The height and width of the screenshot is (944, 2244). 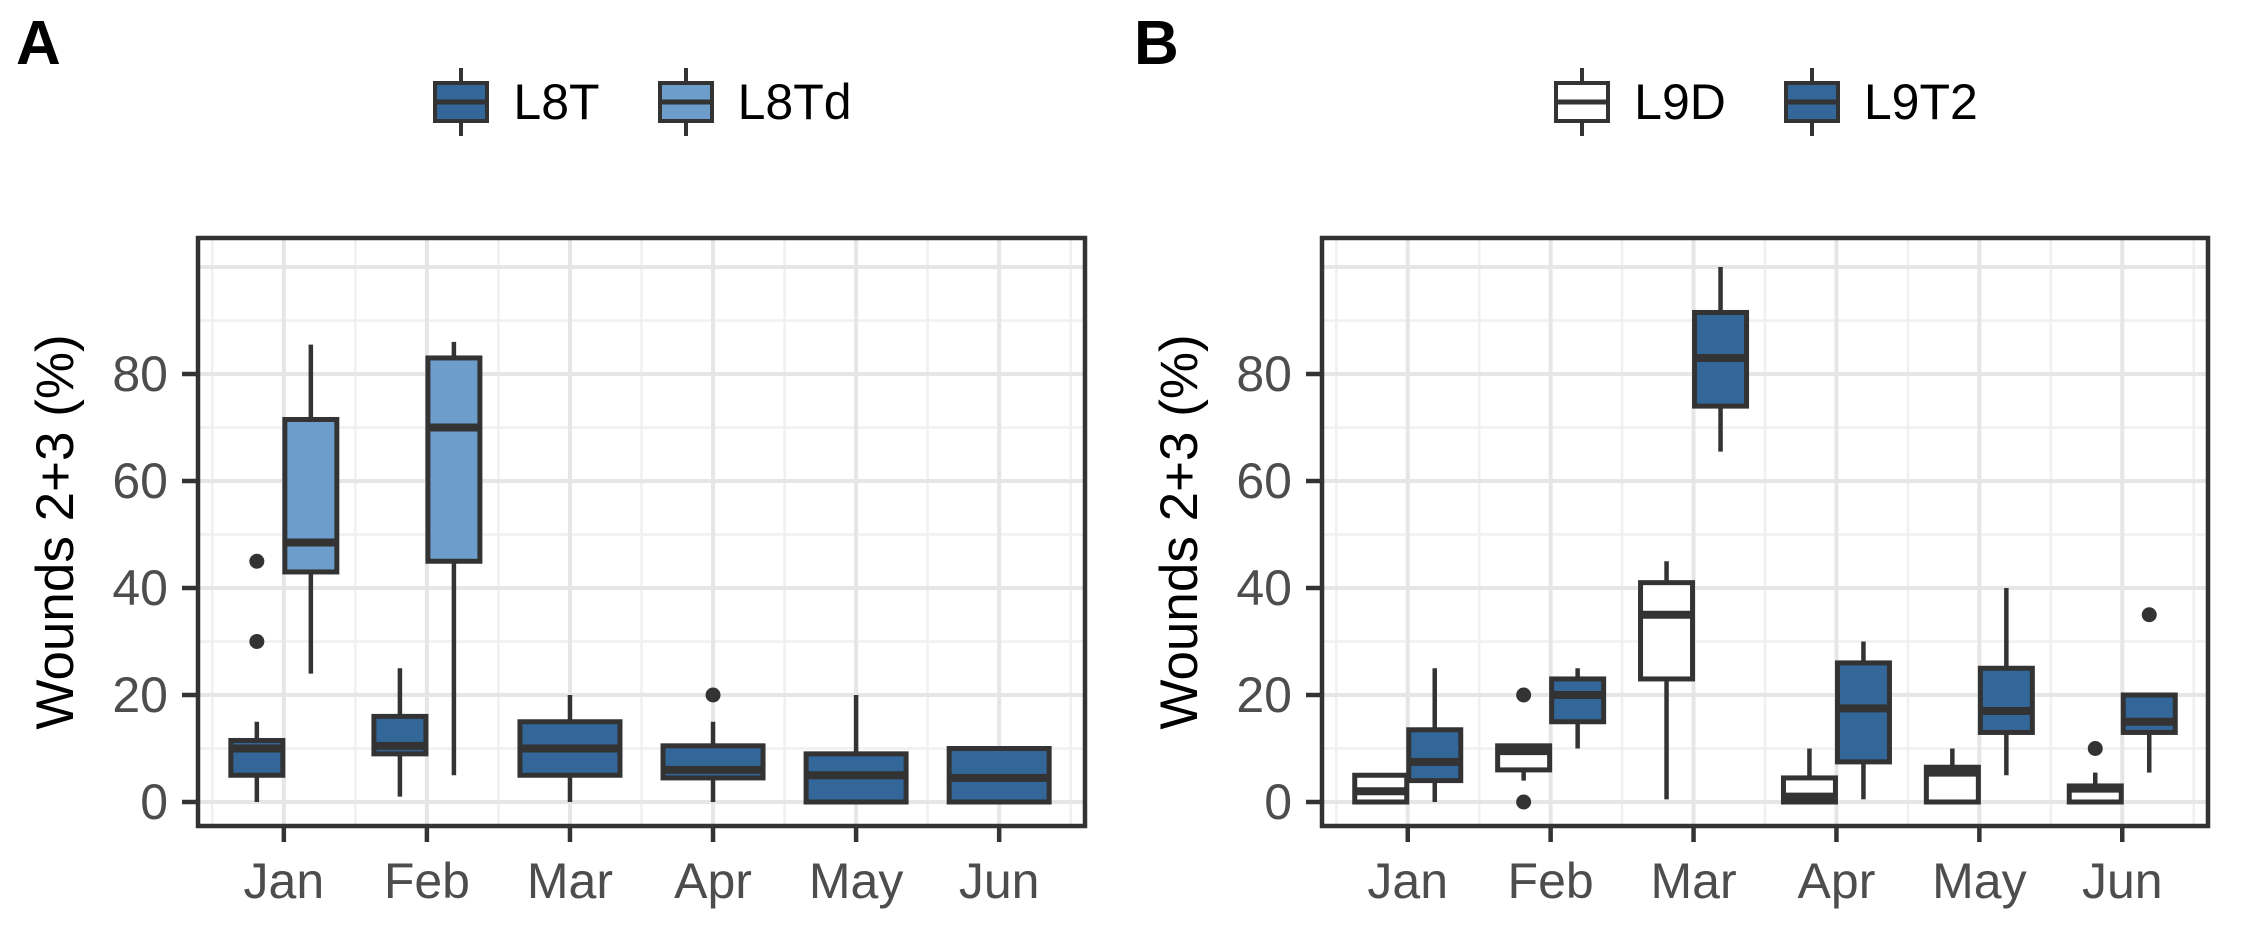 What do you see at coordinates (1156, 43) in the screenshot?
I see `panel-b-letter: B` at bounding box center [1156, 43].